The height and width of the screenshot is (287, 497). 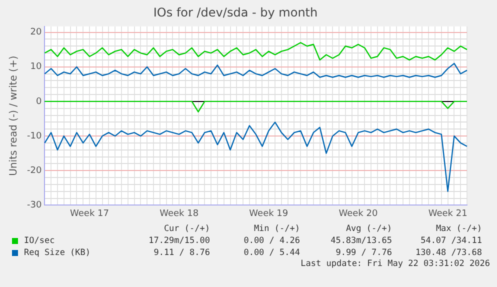 What do you see at coordinates (363, 253) in the screenshot?
I see `text: 9.99 / 7.76` at bounding box center [363, 253].